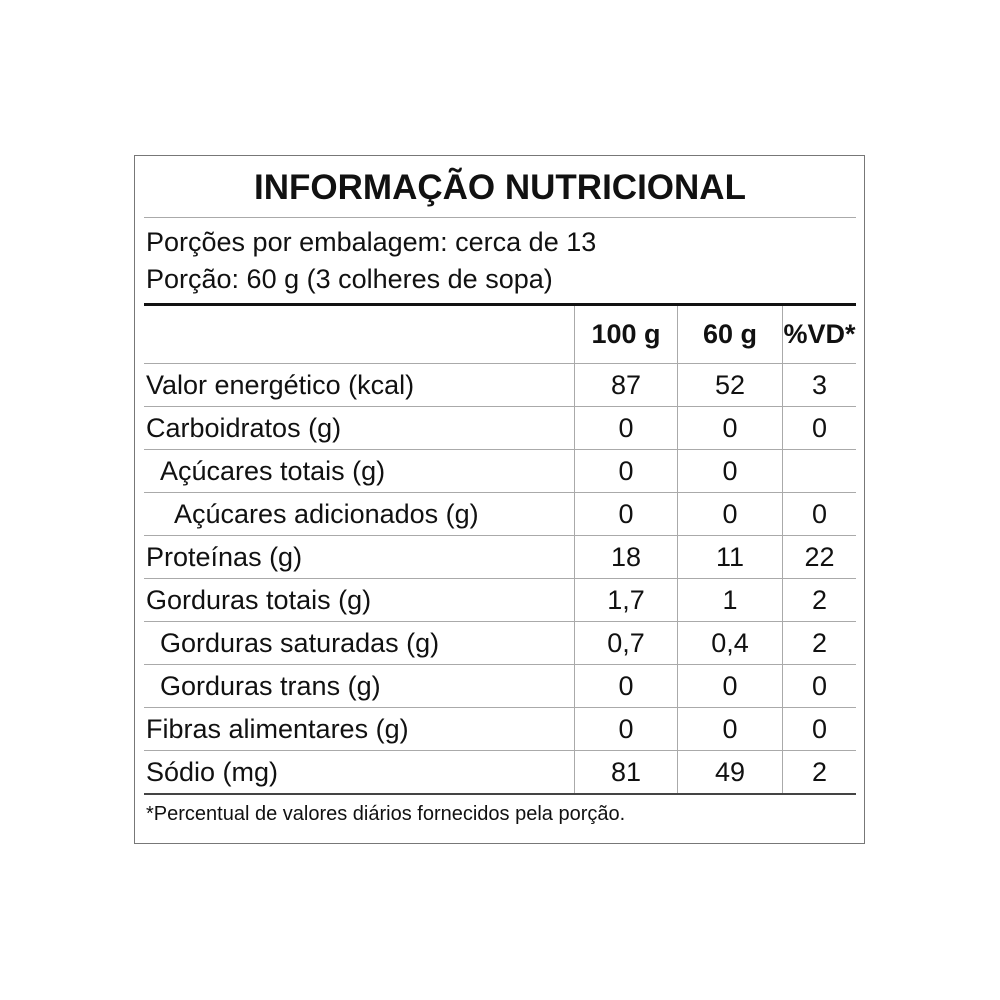 The image size is (1000, 1000). Describe the element at coordinates (626, 600) in the screenshot. I see `value-per-100g: 1,7` at that location.